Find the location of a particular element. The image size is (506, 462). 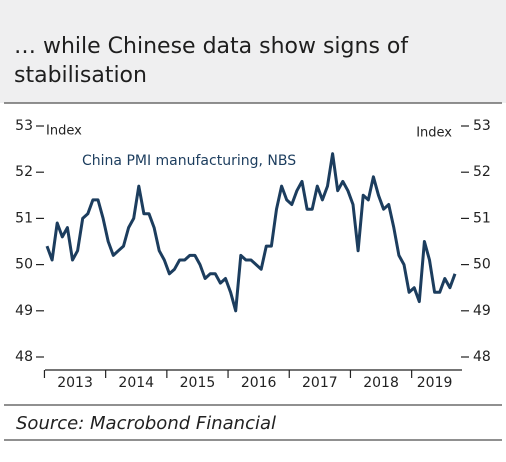

source: Source: Macrobond Financial is located at coordinates (146, 423).